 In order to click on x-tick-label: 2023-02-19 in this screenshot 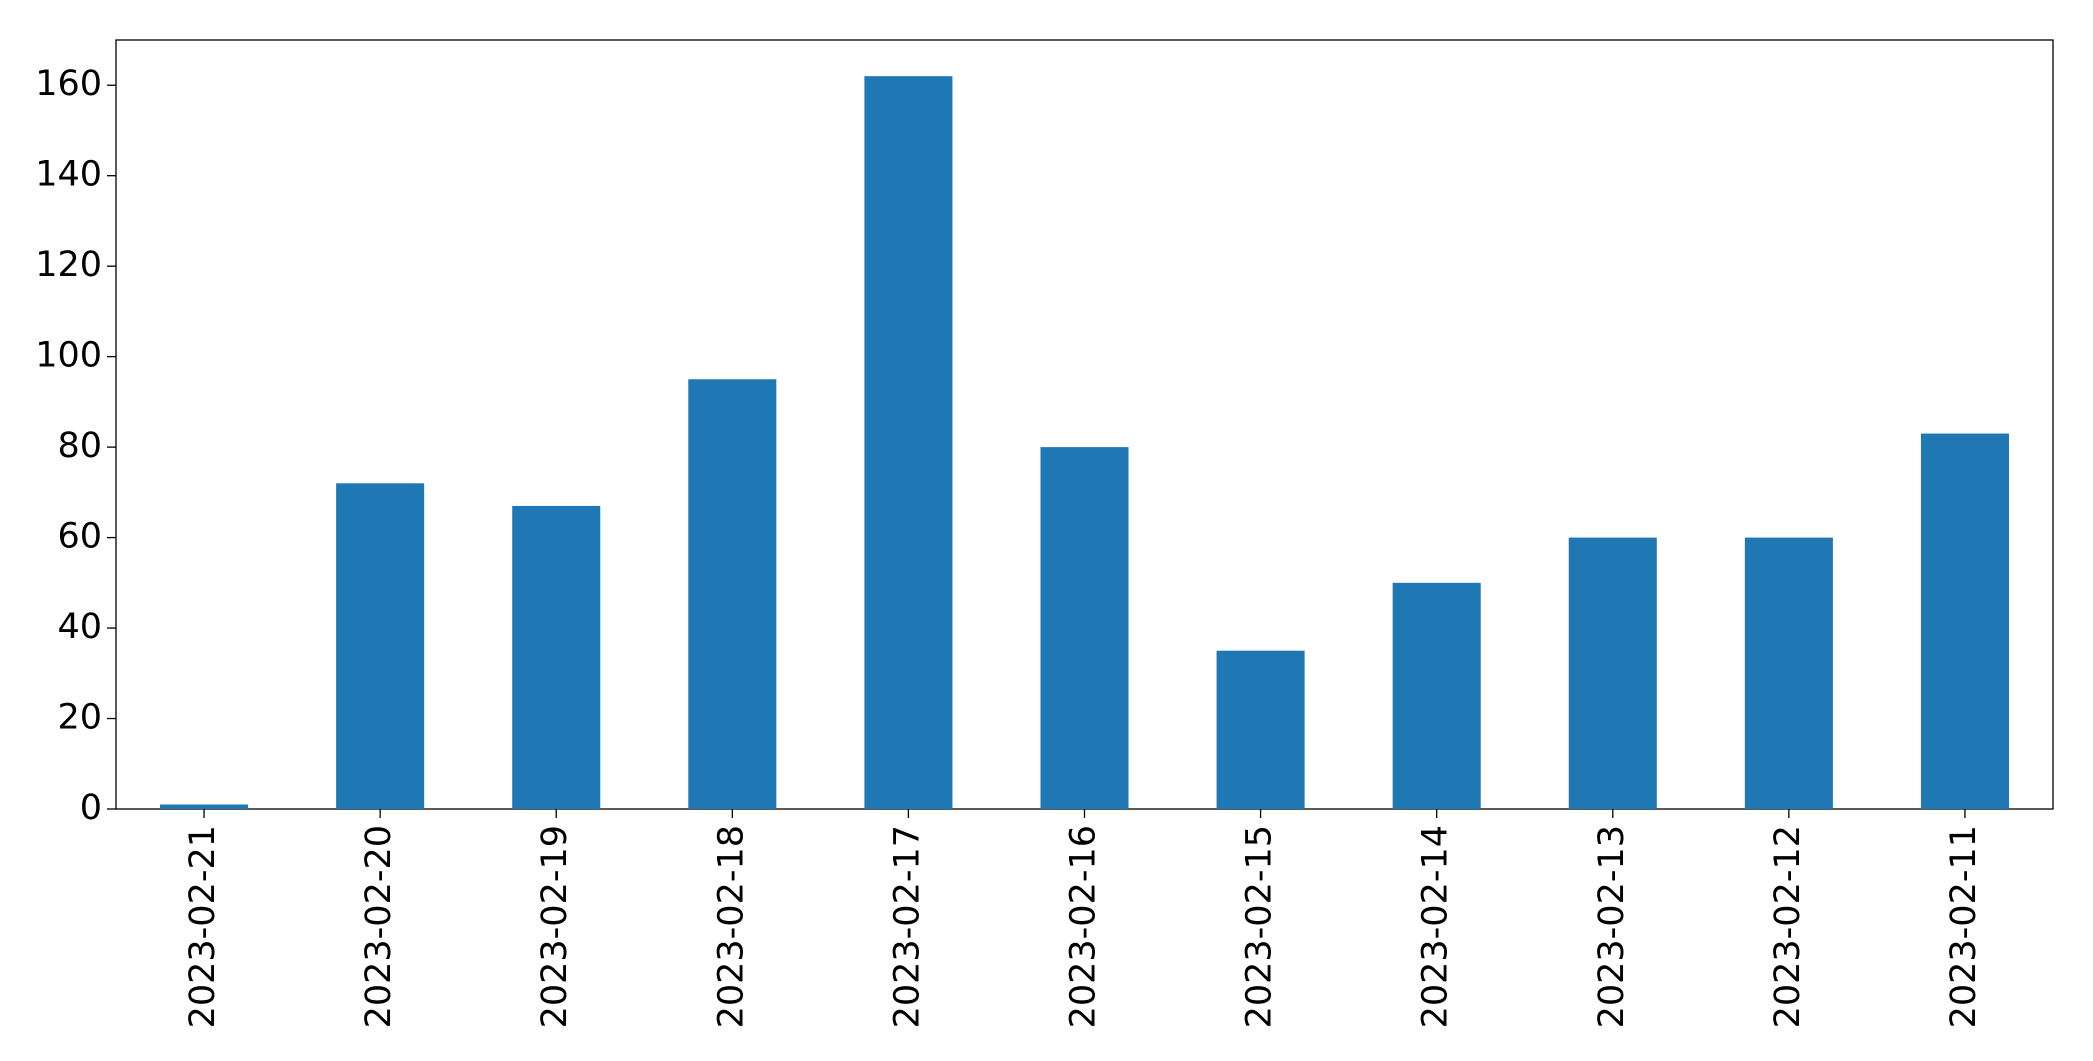, I will do `click(555, 926)`.